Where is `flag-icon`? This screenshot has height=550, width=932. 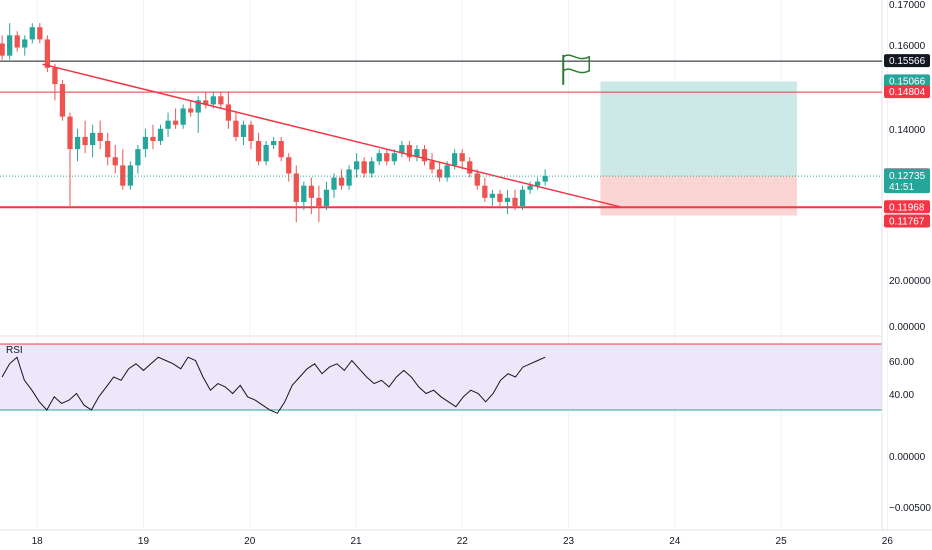
flag-icon is located at coordinates (576, 69).